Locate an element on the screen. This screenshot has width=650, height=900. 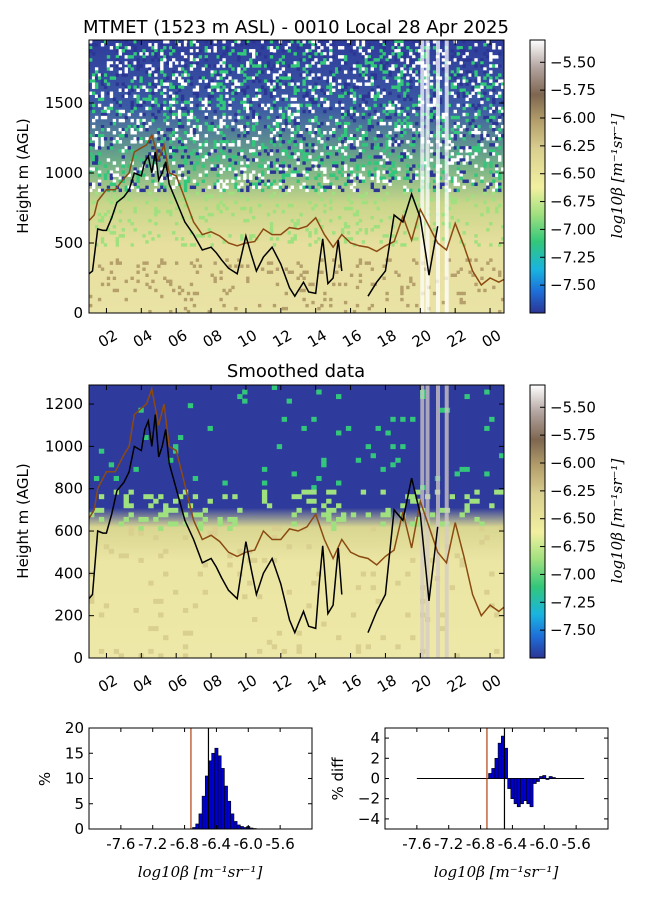
y-tick-label: 15 is located at coordinates (74, 753).